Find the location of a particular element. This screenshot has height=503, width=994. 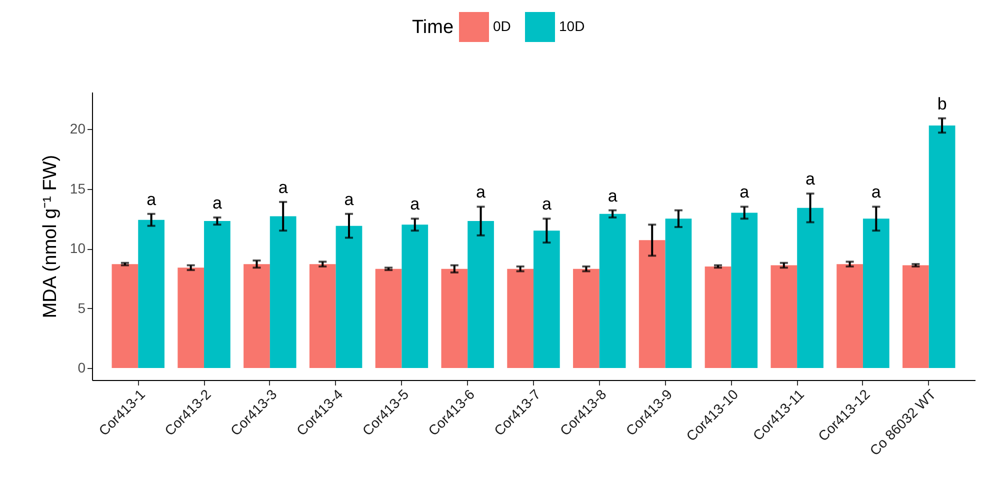

y-tick-label: 5 is located at coordinates (82, 308).